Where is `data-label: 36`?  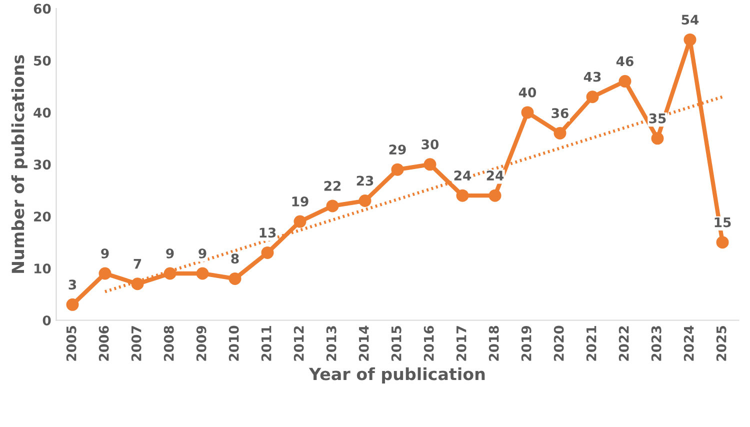 data-label: 36 is located at coordinates (560, 113).